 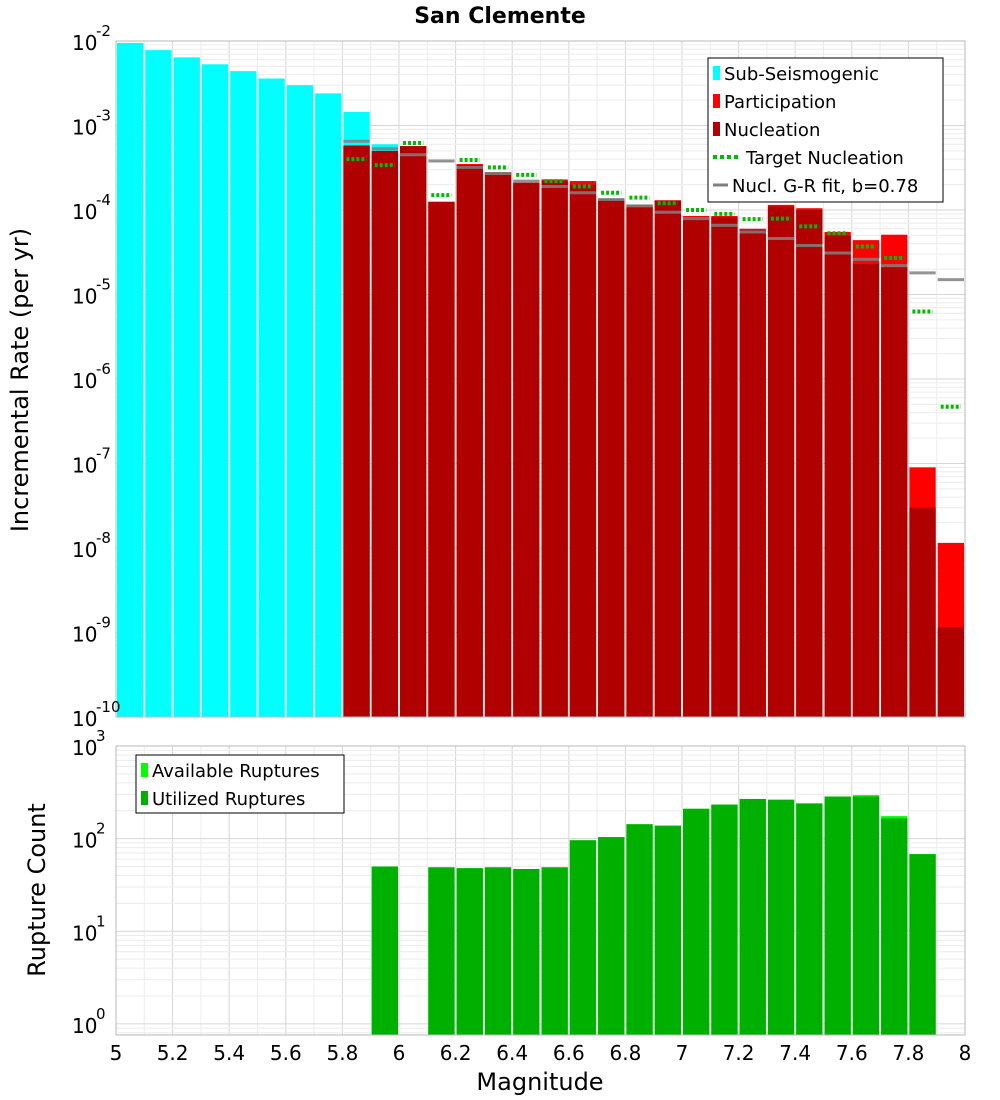 What do you see at coordinates (825, 186) in the screenshot?
I see `legend-label-gr-fit: Nucl. G-R fit, b=0.78` at bounding box center [825, 186].